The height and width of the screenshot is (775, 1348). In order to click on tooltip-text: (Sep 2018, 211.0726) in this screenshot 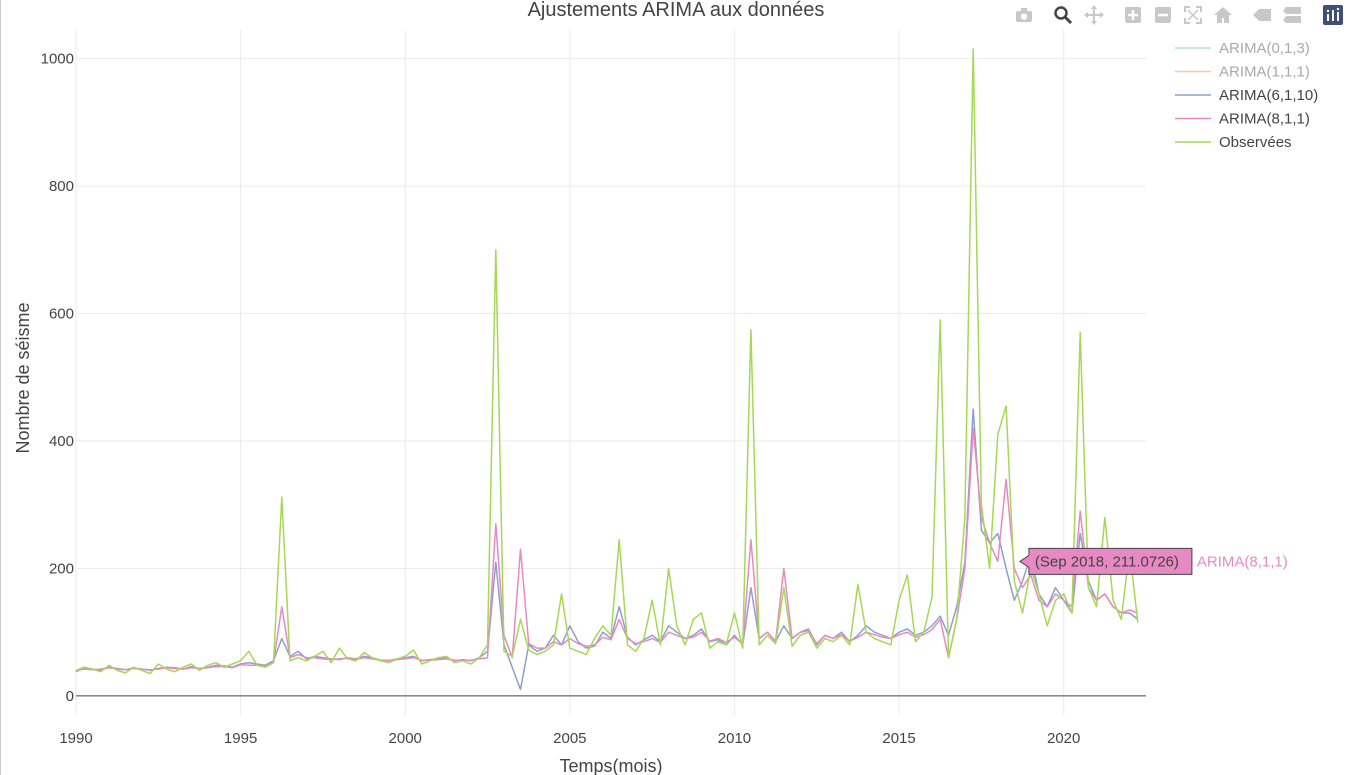, I will do `click(1107, 561)`.